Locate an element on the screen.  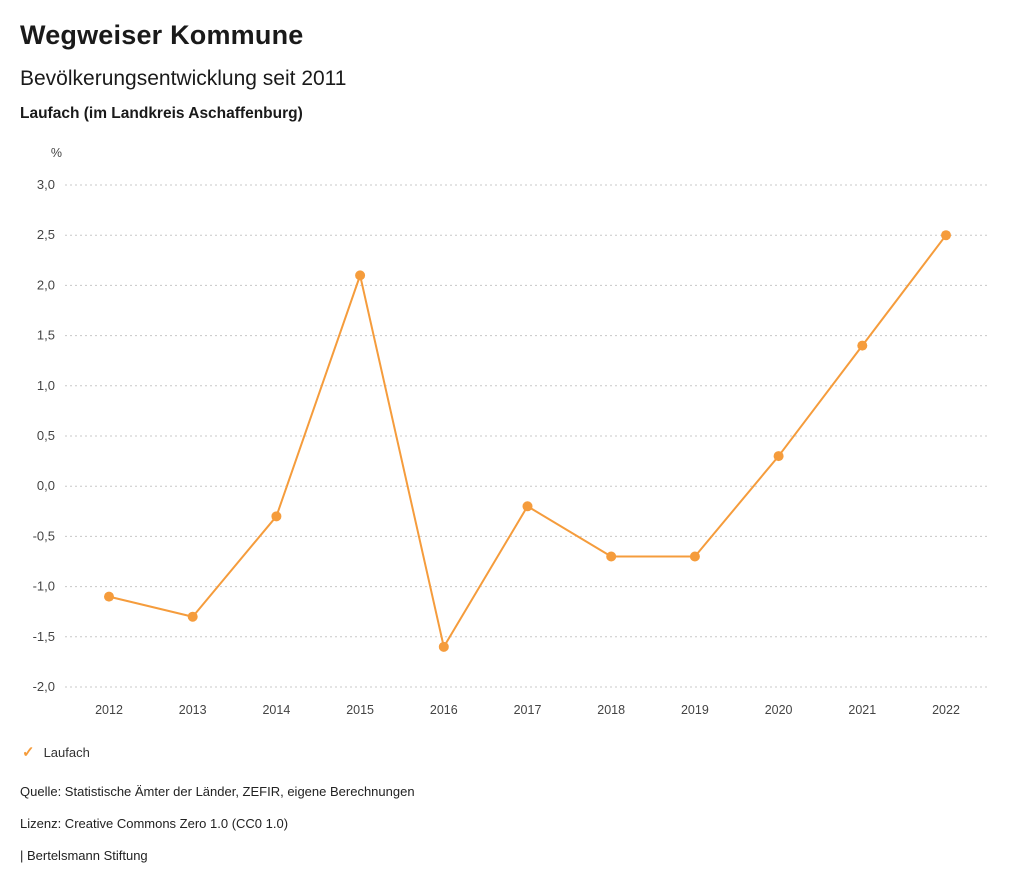
brand-text: | Bertelsmann Stiftung is located at coordinates (84, 855).